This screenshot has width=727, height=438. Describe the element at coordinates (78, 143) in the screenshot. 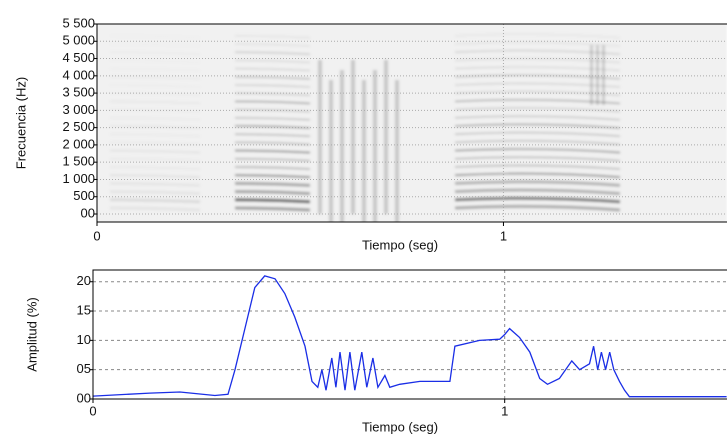

I see `y-tick-label: 2 000` at that location.